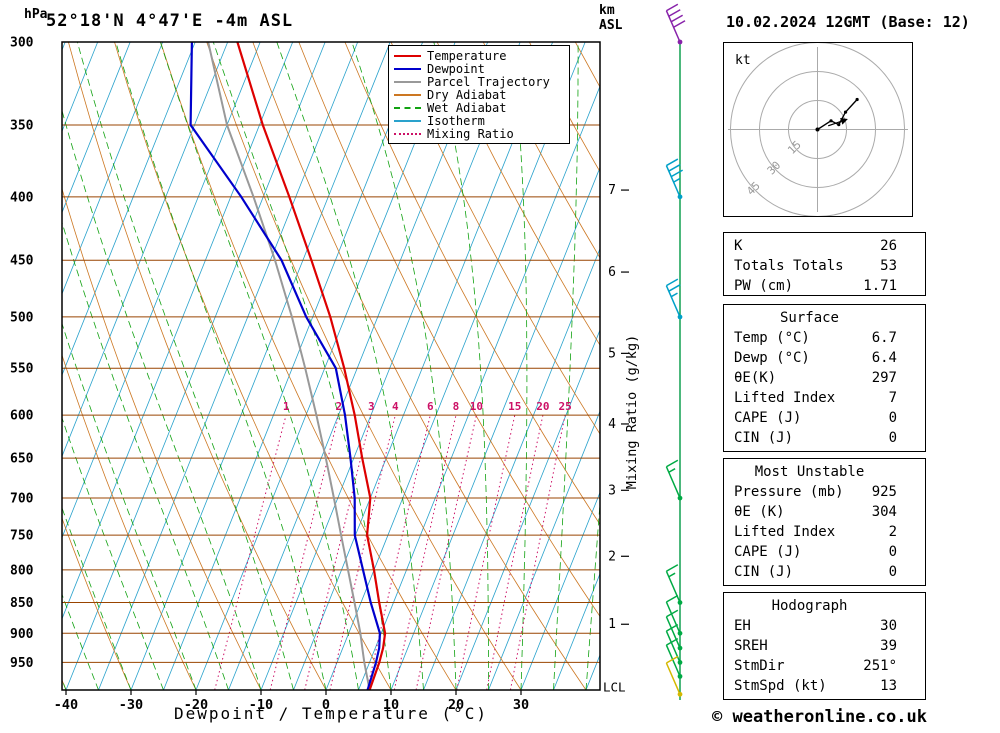  I want to click on km-axis-title: km ASL, so click(610, 18).